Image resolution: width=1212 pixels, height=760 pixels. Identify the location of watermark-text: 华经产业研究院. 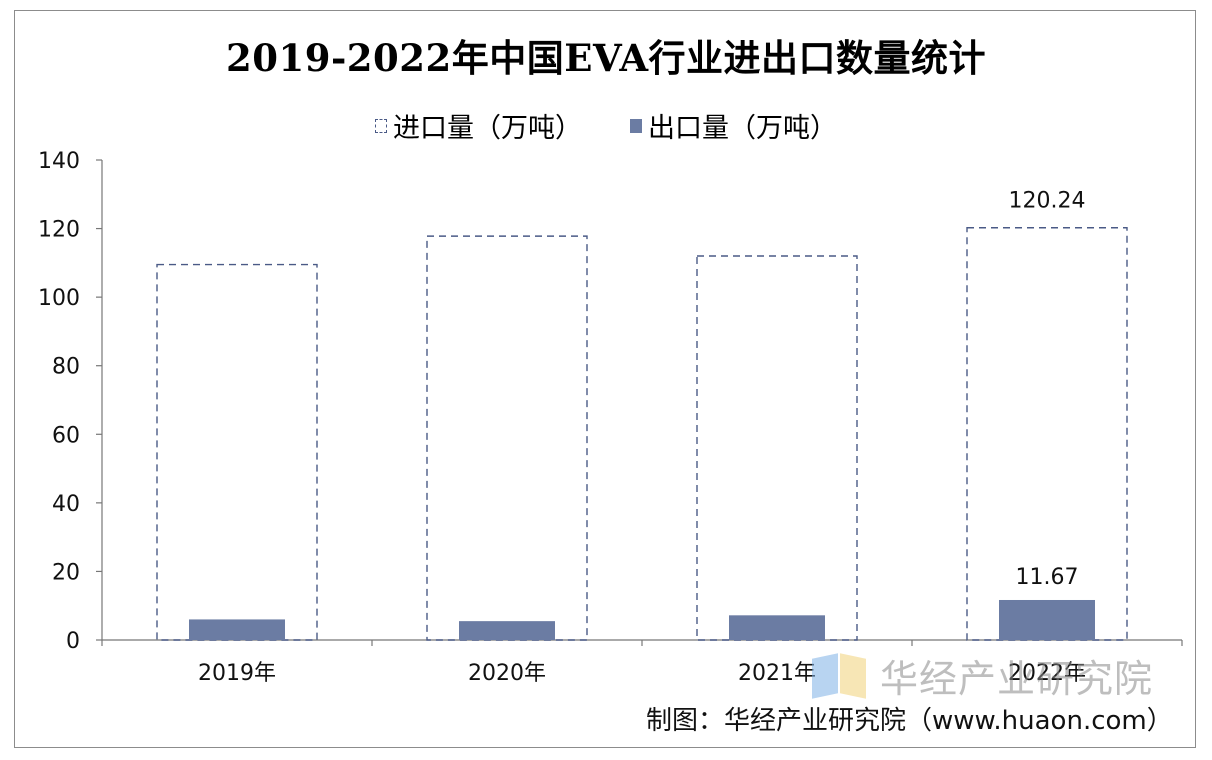
(1017, 679).